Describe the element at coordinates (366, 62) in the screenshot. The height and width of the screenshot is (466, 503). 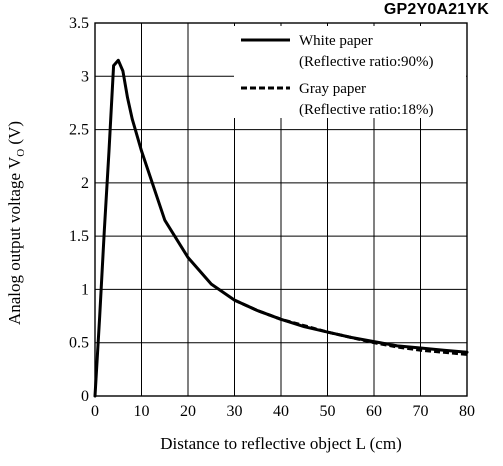
I see `legend-sublabel-white-paper: (Reflective ratio:90%)` at that location.